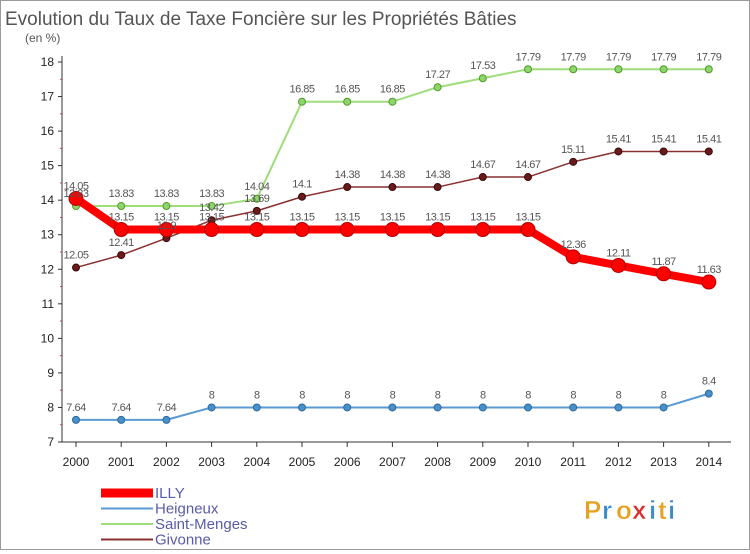  What do you see at coordinates (663, 139) in the screenshot?
I see `data-label-givonne: 15.41` at bounding box center [663, 139].